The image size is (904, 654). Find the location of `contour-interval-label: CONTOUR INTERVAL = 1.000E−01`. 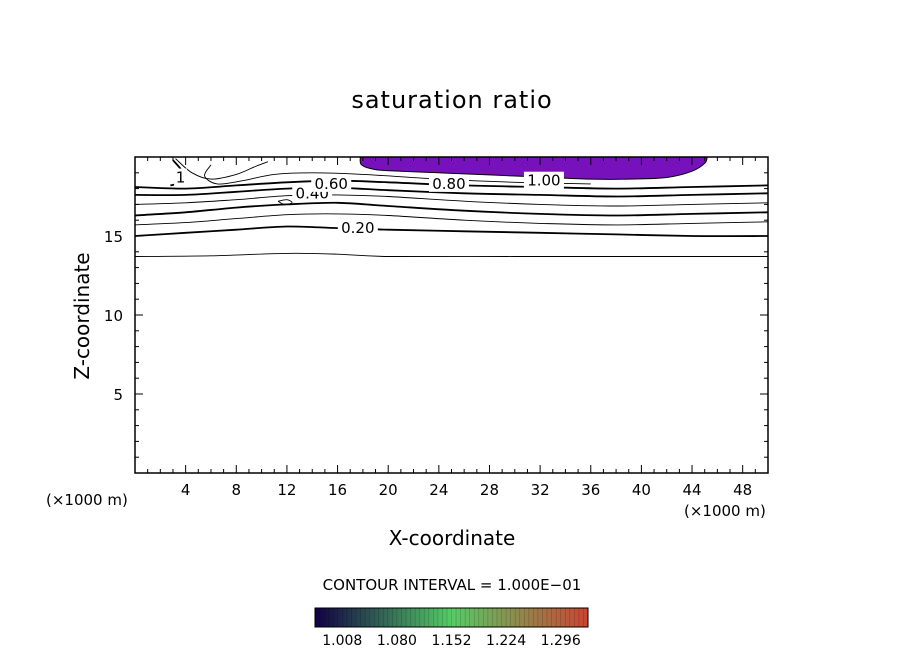

contour-interval-label: CONTOUR INTERVAL = 1.000E−01 is located at coordinates (452, 585).